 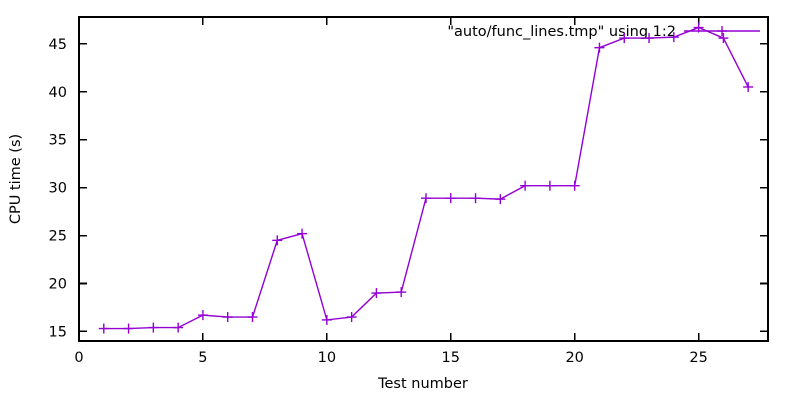 What do you see at coordinates (422, 384) in the screenshot?
I see `x-axis-title: Test number` at bounding box center [422, 384].